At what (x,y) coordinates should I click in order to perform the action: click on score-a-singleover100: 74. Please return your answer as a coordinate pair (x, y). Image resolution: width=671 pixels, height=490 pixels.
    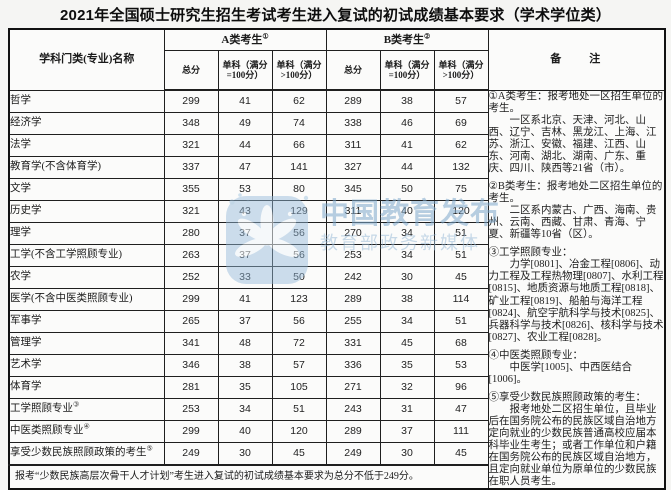
    Looking at the image, I should click on (299, 123).